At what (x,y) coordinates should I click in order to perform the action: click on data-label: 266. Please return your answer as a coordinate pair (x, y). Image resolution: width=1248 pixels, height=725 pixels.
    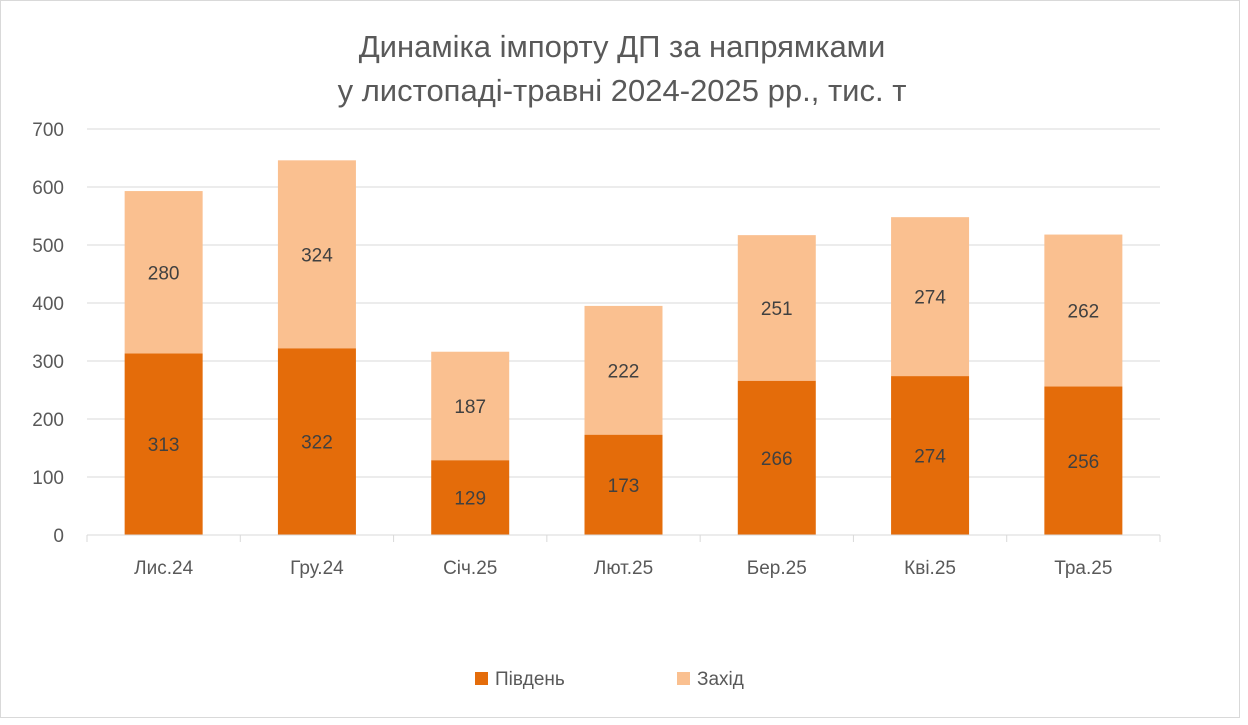
    Looking at the image, I should click on (777, 459).